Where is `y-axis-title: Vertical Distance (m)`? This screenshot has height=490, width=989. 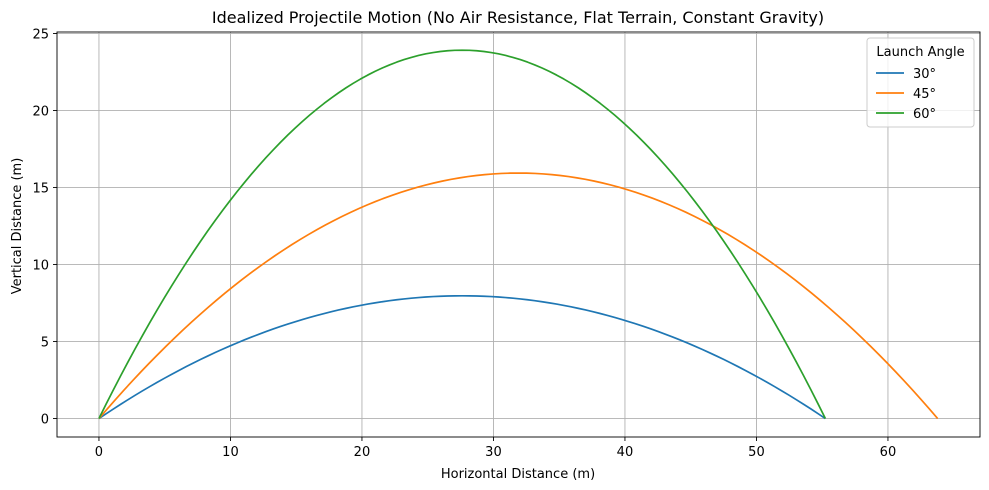
y-axis-title: Vertical Distance (m) is located at coordinates (17, 226).